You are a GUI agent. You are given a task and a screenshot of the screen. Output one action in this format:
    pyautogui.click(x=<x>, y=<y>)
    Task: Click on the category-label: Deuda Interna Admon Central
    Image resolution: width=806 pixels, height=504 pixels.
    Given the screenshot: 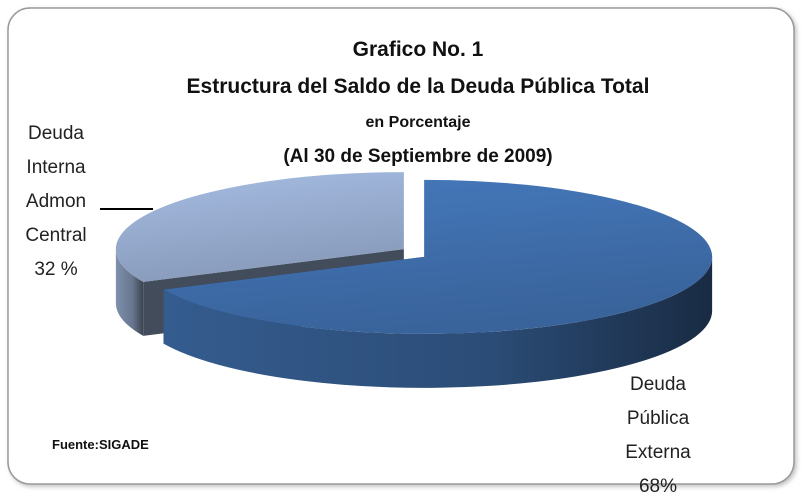 What is the action you would take?
    pyautogui.click(x=56, y=184)
    